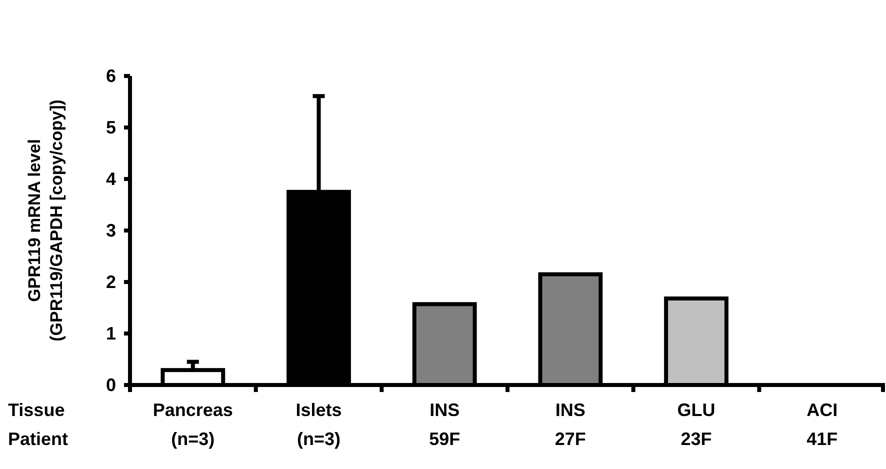 This screenshot has height=469, width=886. I want to click on y-axis-title: GPR119 mRNA level (GPR119/GAPDH [copy/copy]), so click(45, 221).